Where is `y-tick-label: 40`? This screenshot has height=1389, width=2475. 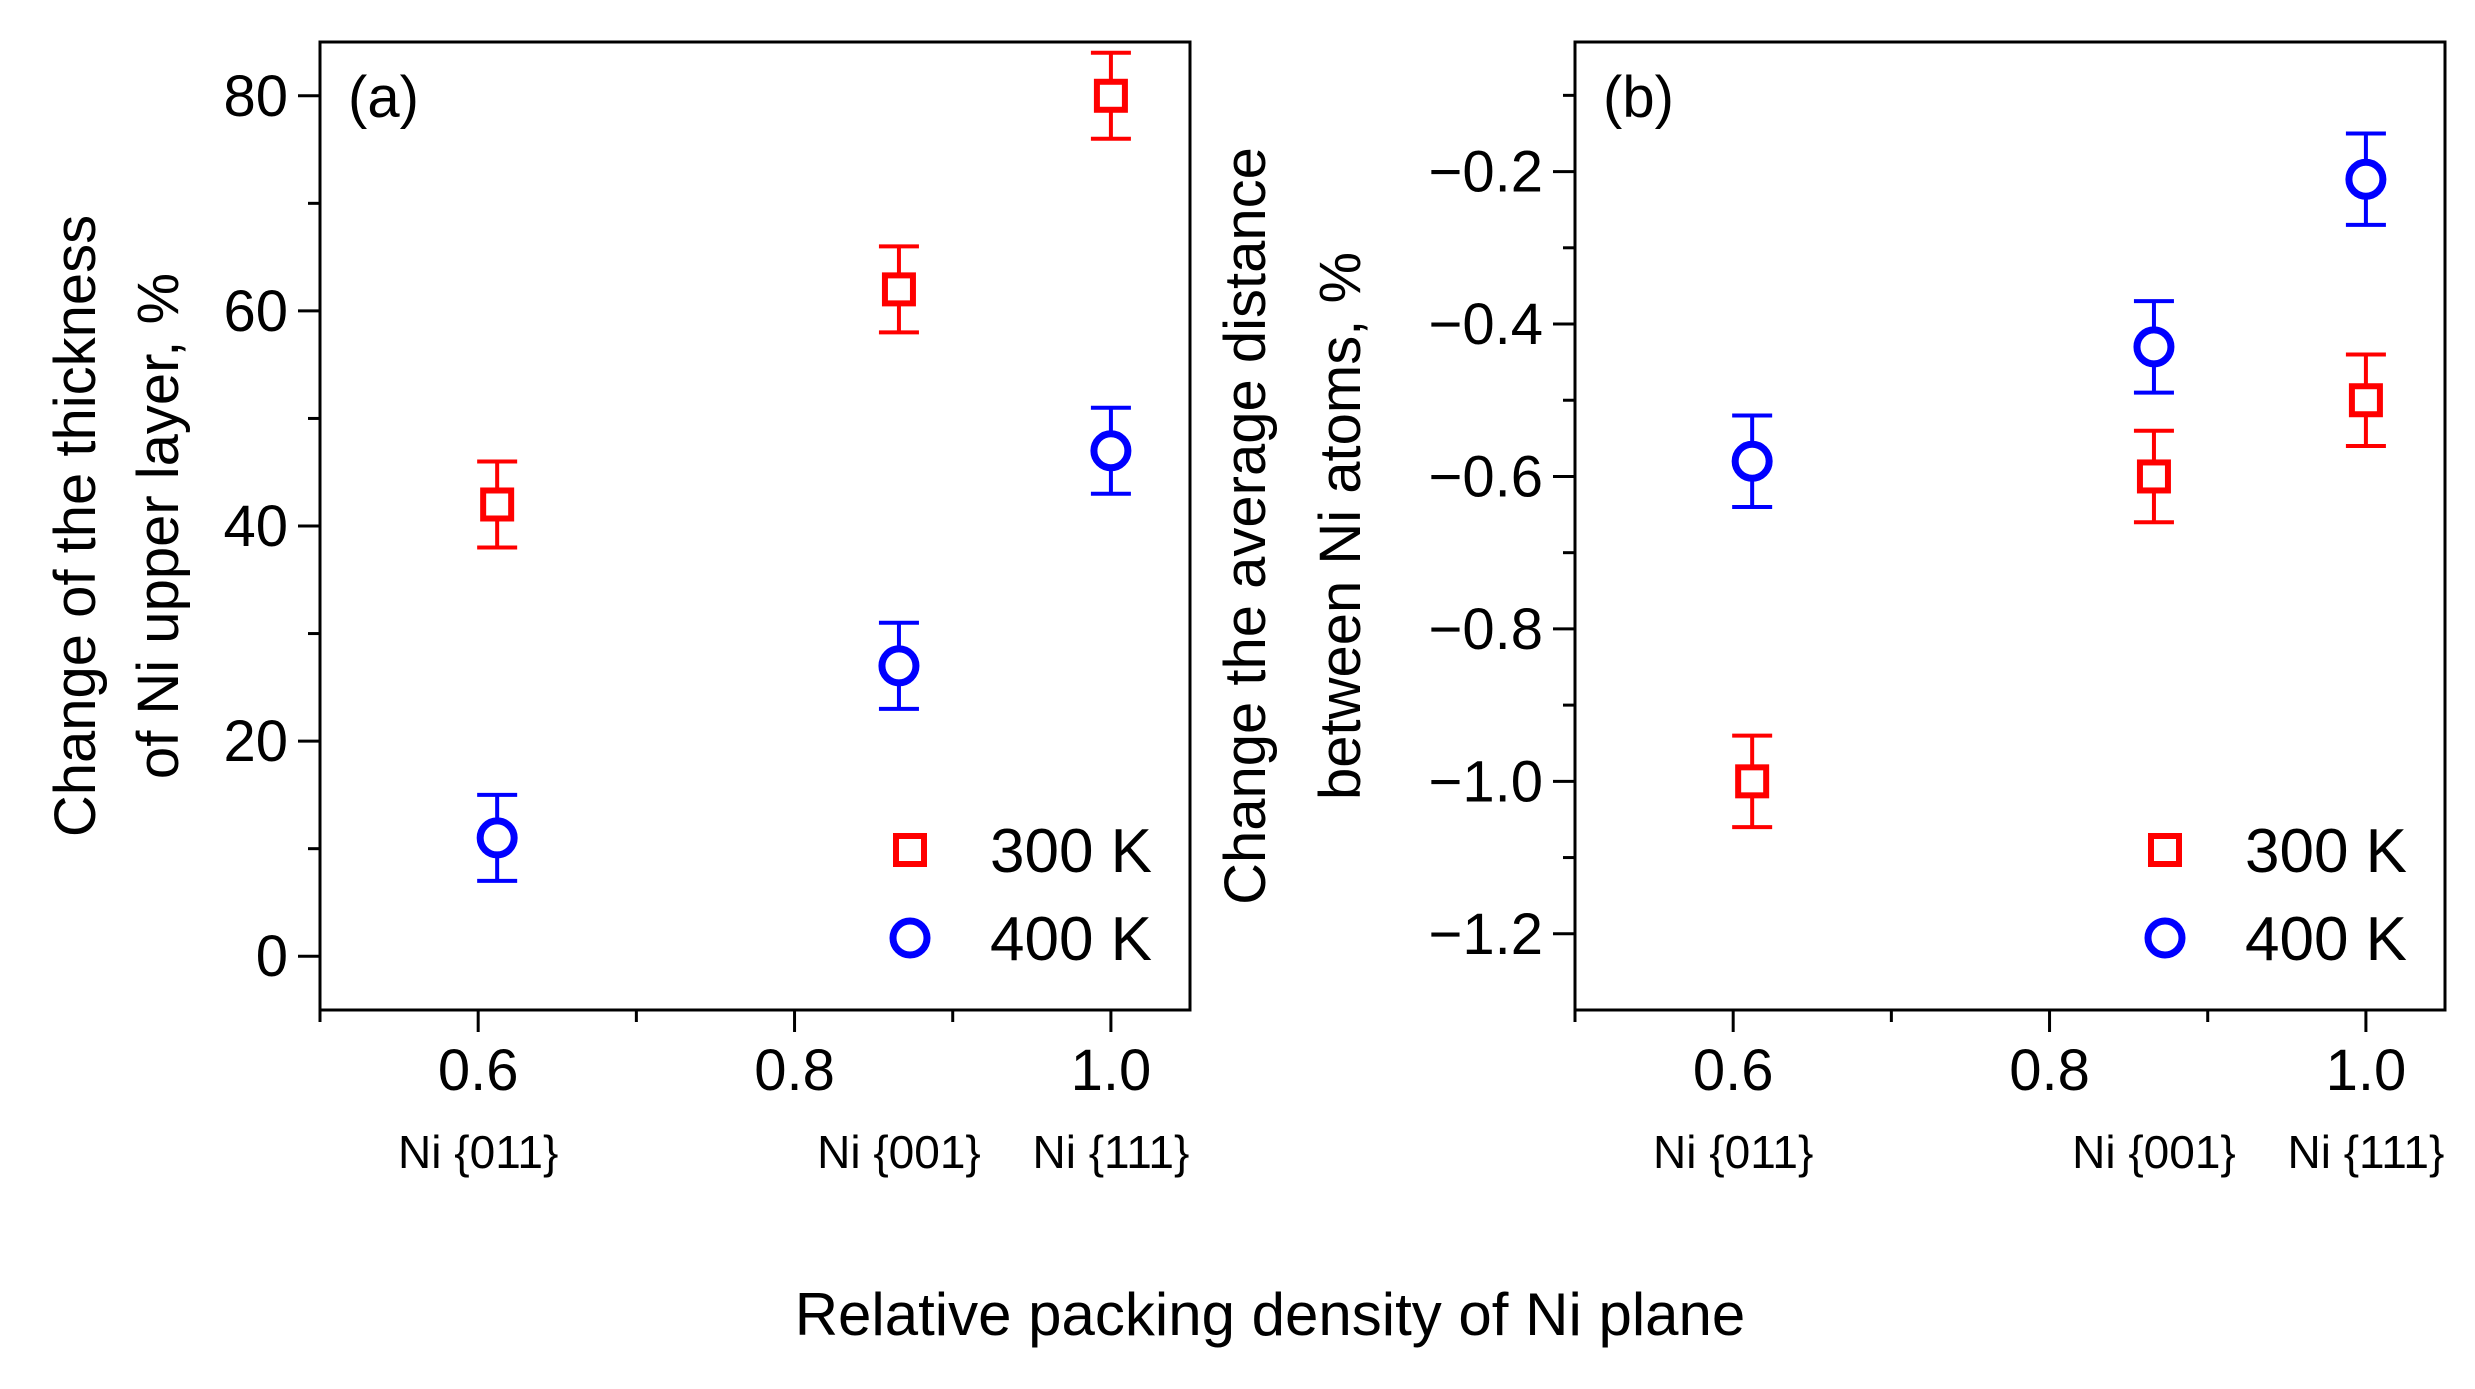
y-tick-label: 40 is located at coordinates (255, 526).